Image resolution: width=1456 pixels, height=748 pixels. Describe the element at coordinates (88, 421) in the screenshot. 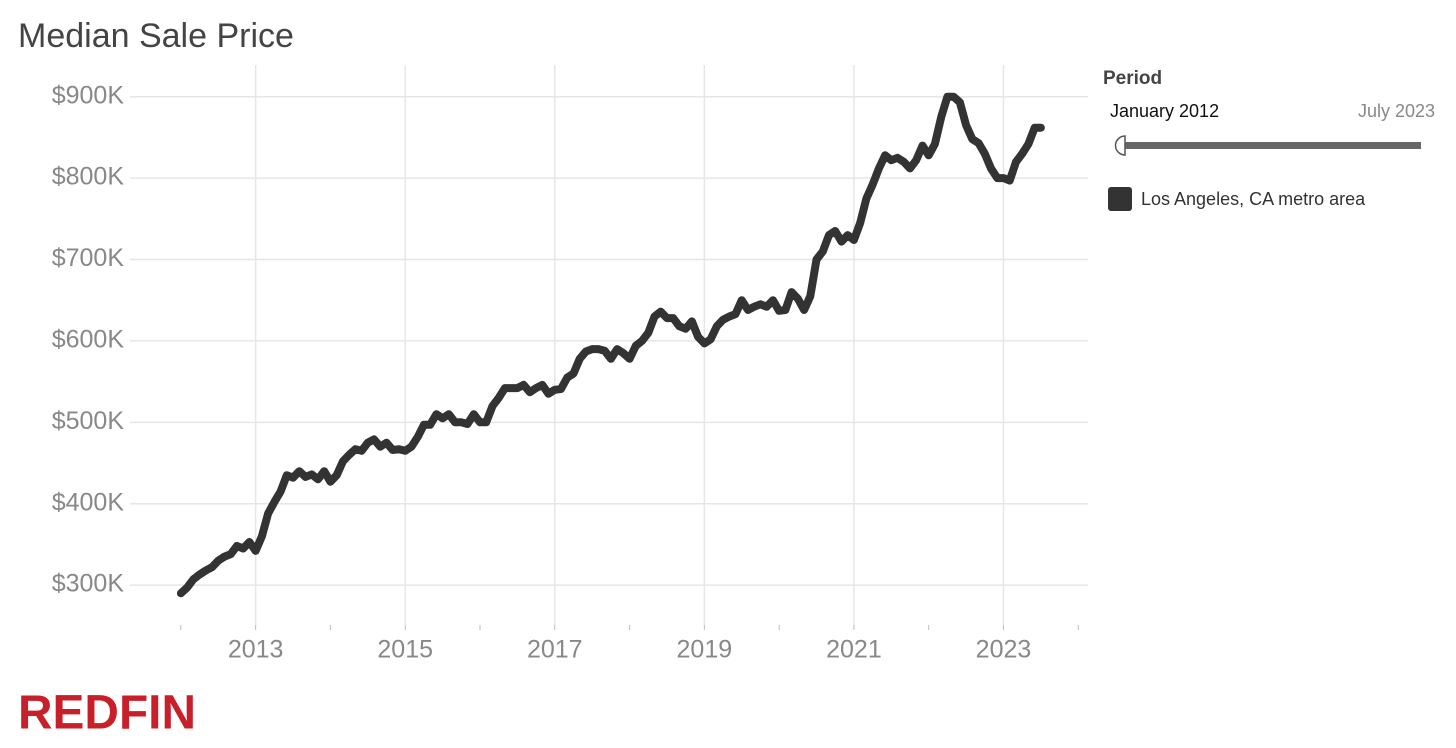

I see `y-tick-label: $500K` at that location.